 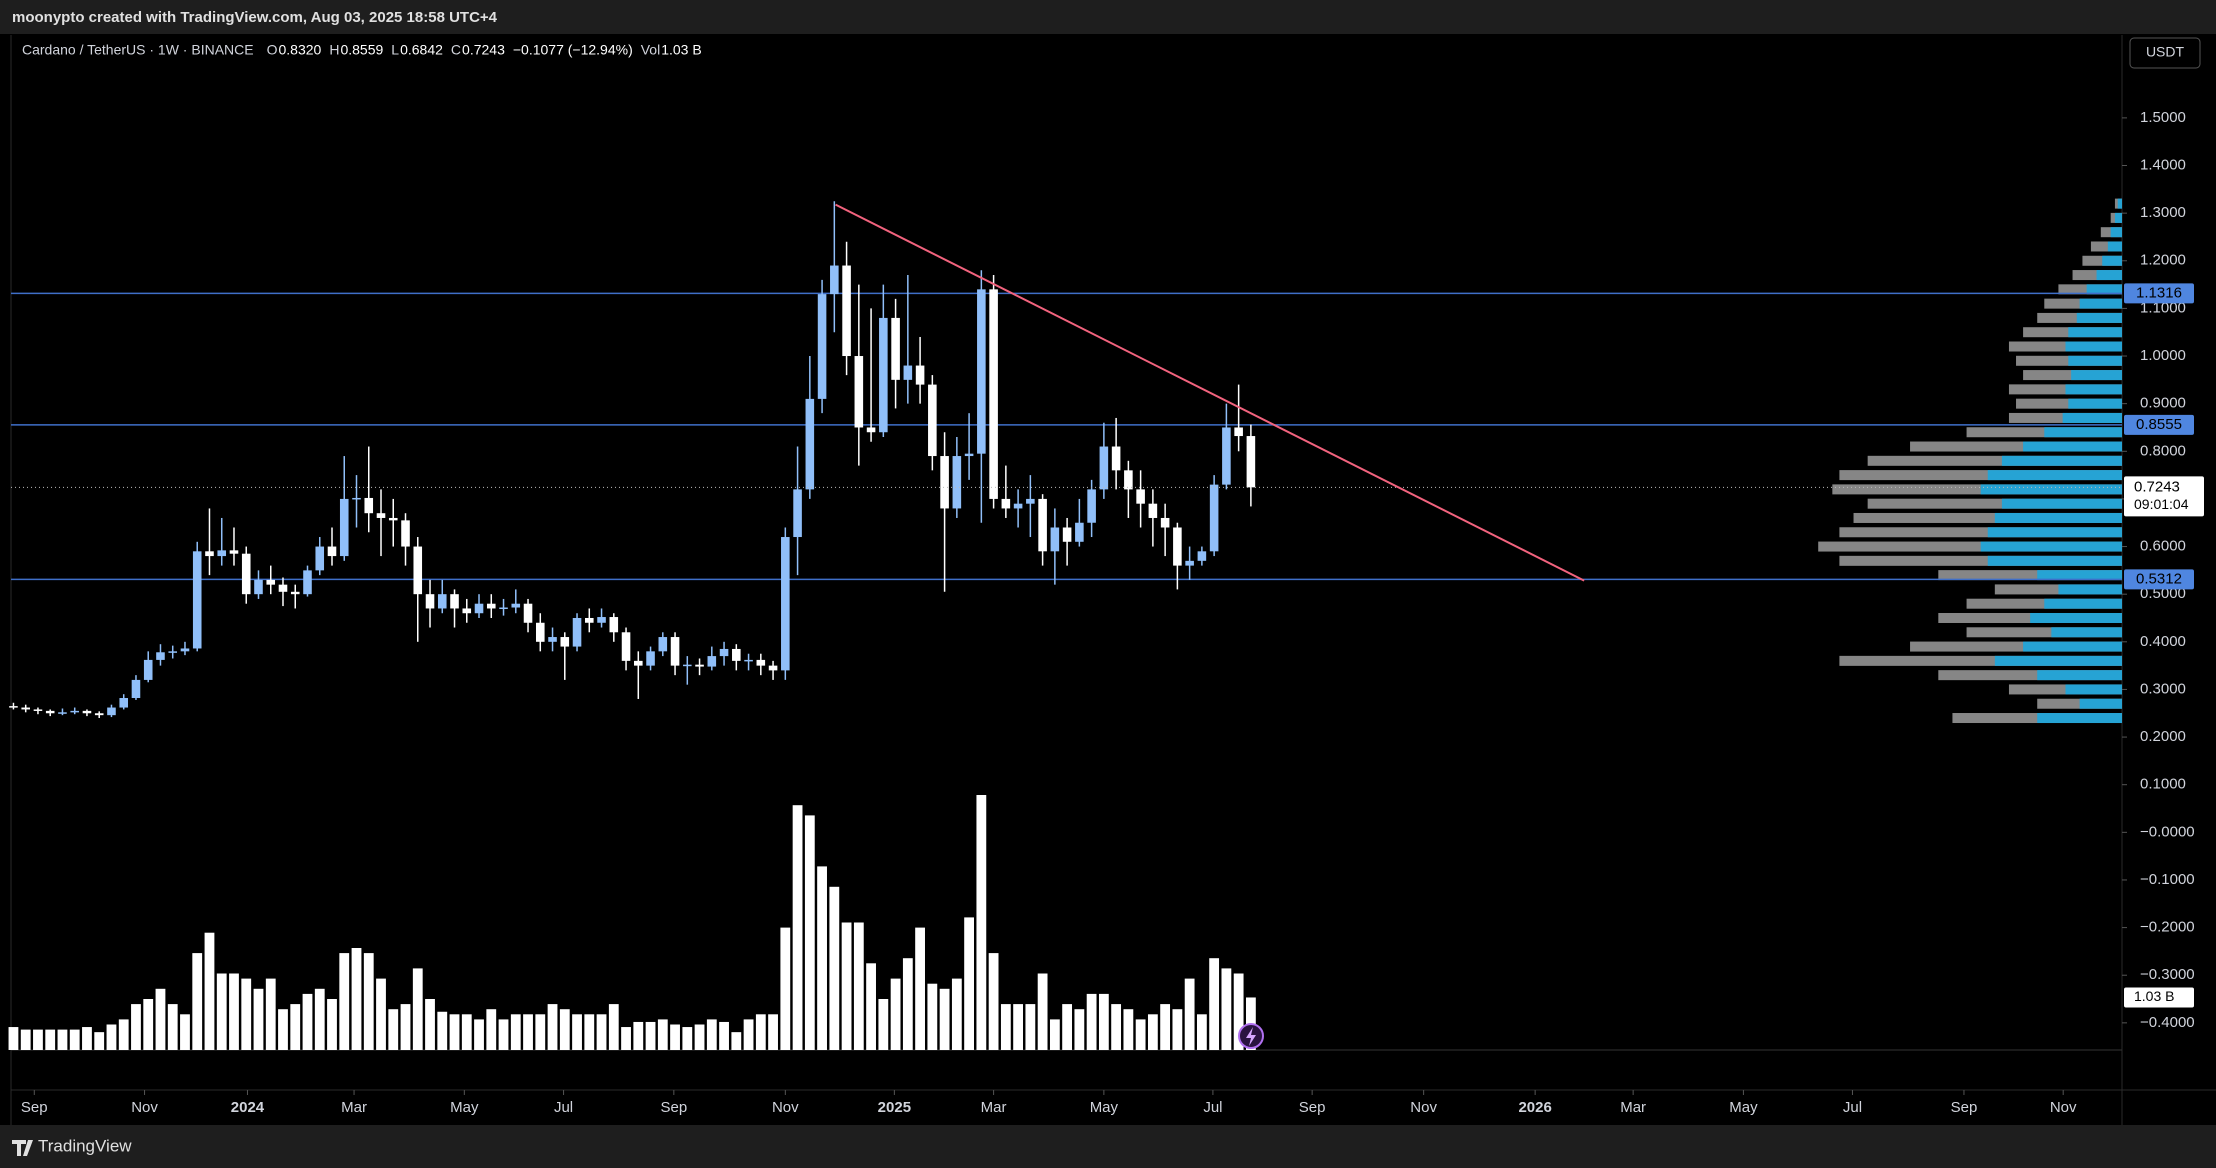 What do you see at coordinates (2163, 736) in the screenshot?
I see `y-tick-label: 0.2000` at bounding box center [2163, 736].